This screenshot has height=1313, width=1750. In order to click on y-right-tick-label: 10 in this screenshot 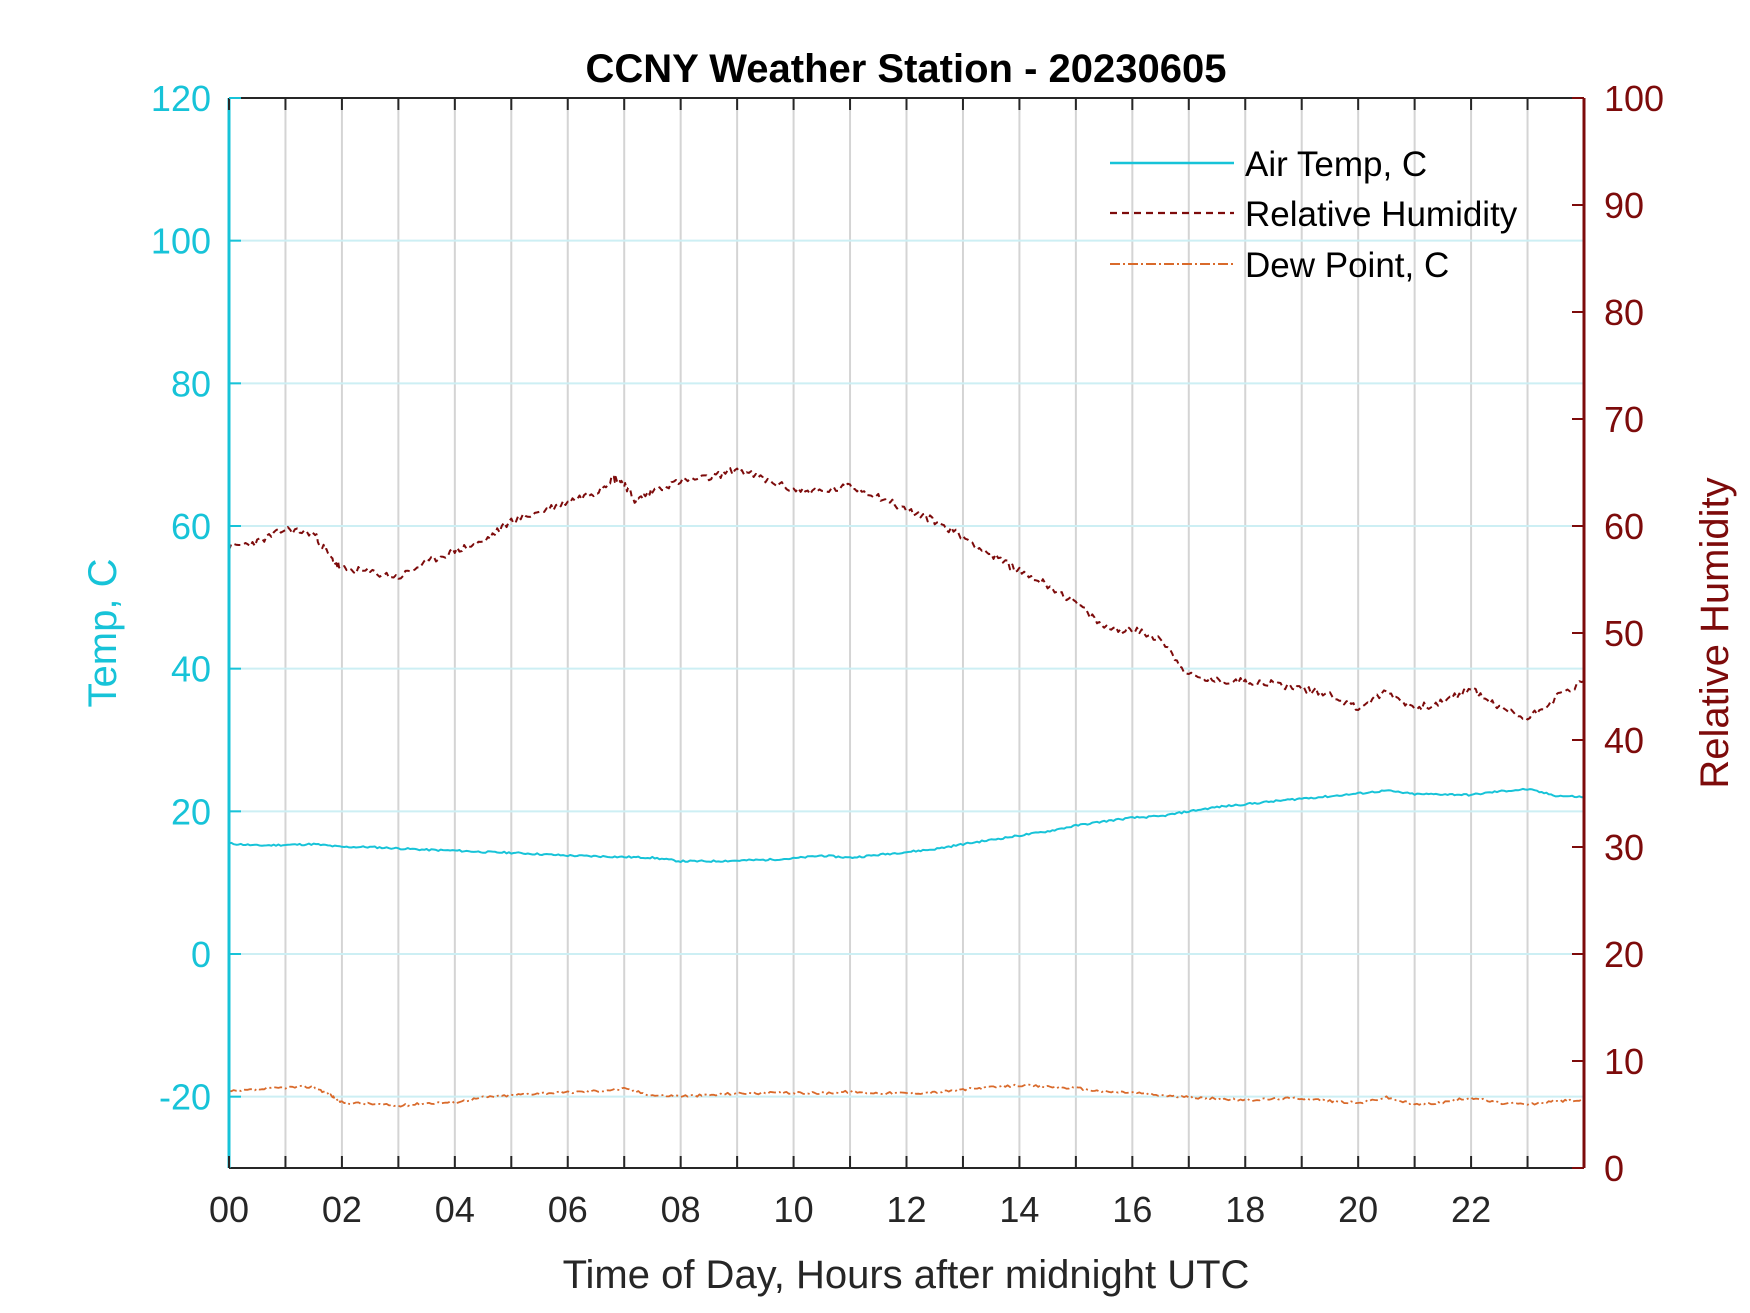, I will do `click(1624, 1061)`.